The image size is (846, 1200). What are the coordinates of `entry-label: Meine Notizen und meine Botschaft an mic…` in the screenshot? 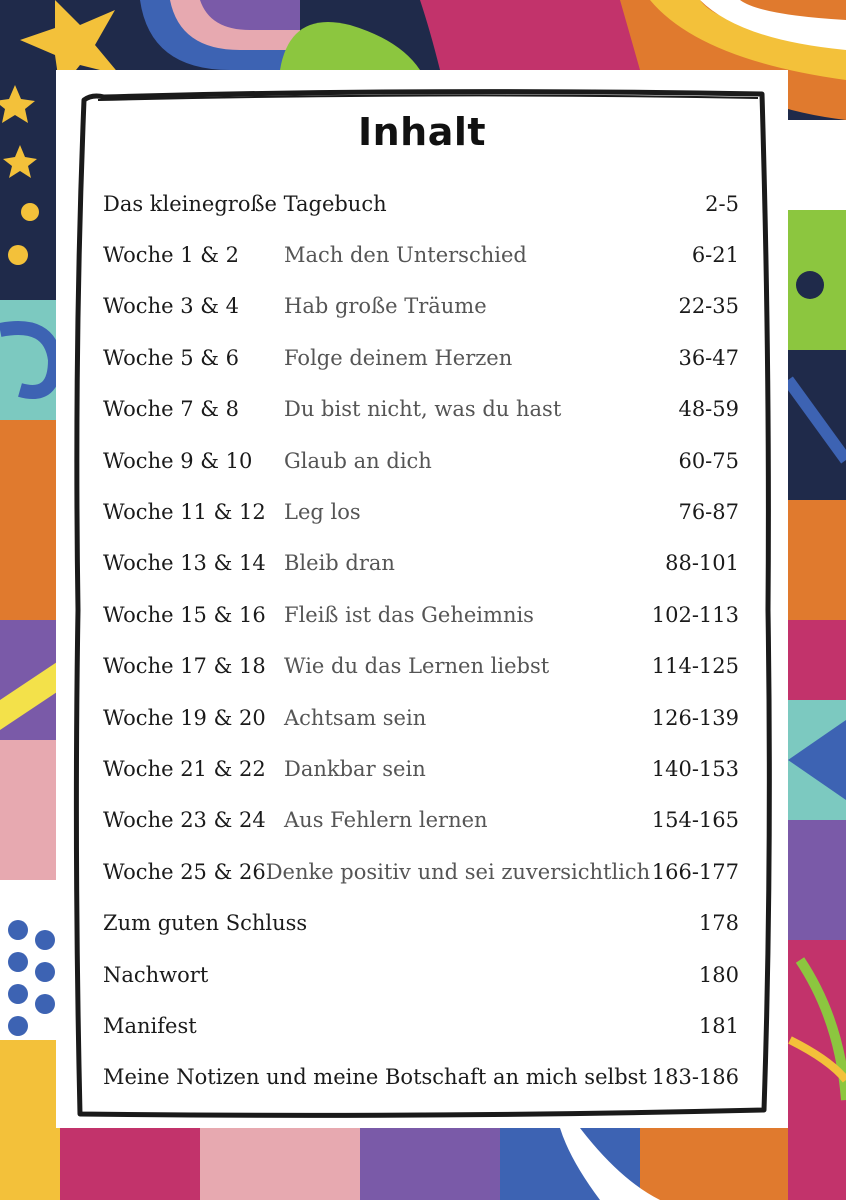 It's located at (375, 1077).